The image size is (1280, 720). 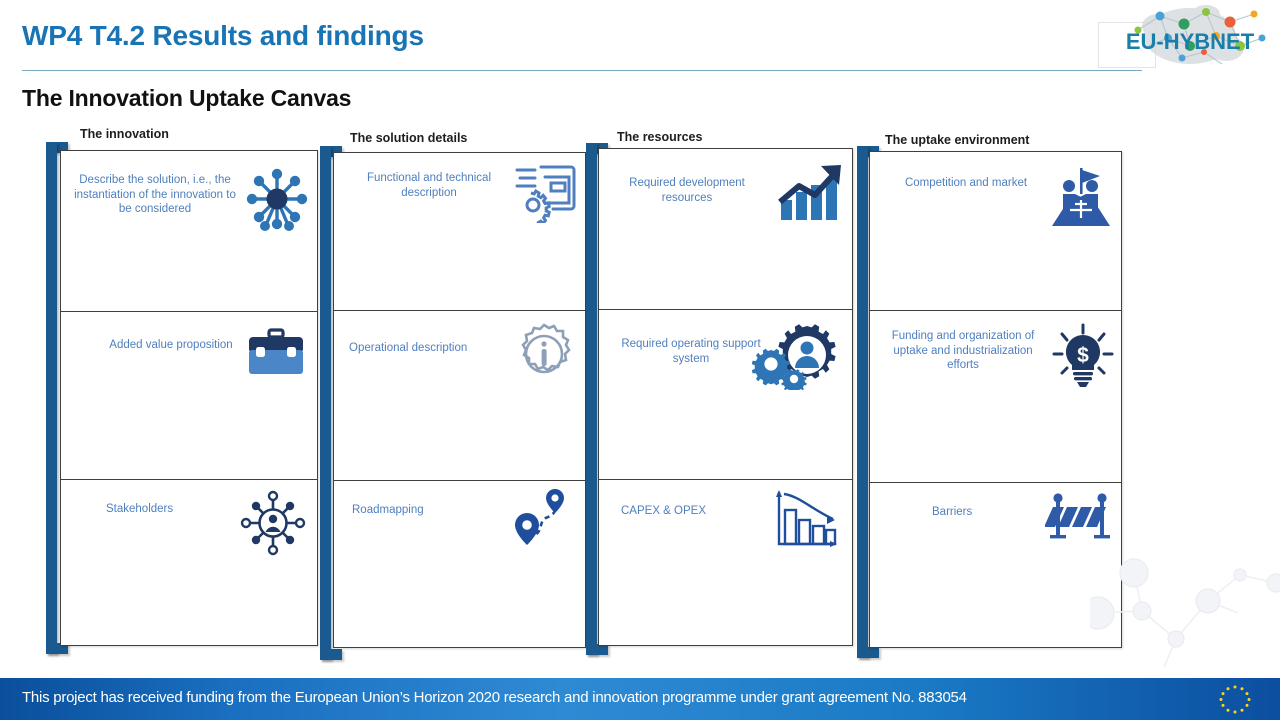 What do you see at coordinates (408, 348) in the screenshot?
I see `canvas-cell-label: Operational description` at bounding box center [408, 348].